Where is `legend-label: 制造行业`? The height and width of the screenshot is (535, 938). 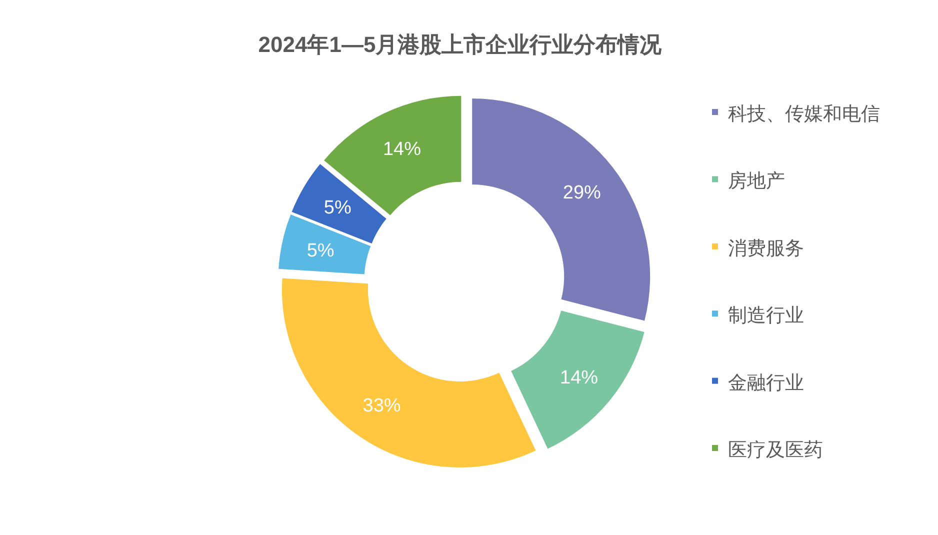 legend-label: 制造行业 is located at coordinates (766, 316).